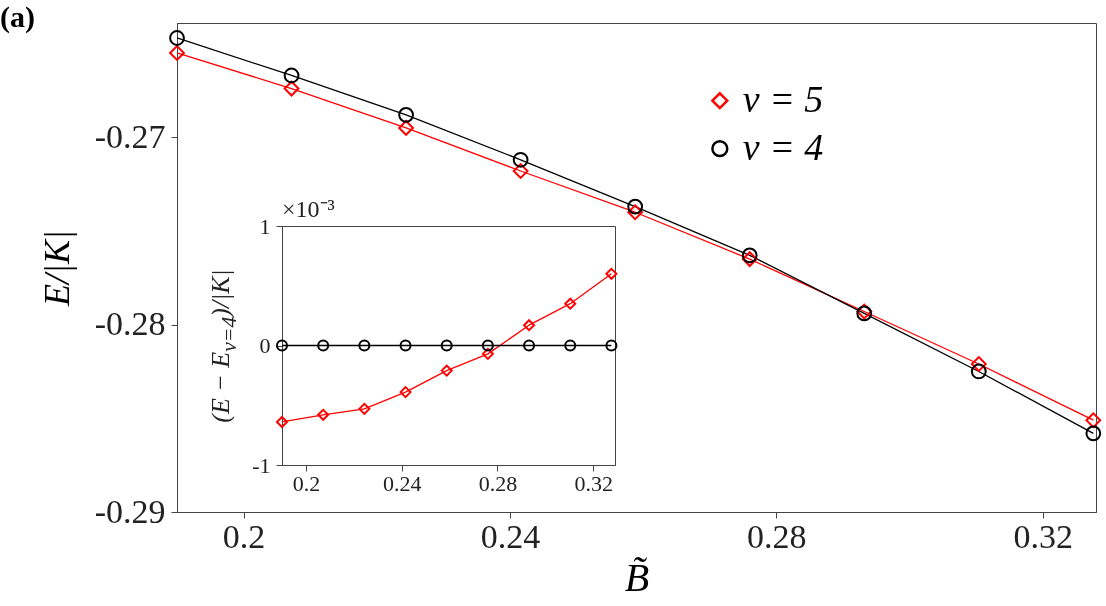 The width and height of the screenshot is (1106, 606). What do you see at coordinates (308, 209) in the screenshot?
I see `annotation: ×10⁻³` at bounding box center [308, 209].